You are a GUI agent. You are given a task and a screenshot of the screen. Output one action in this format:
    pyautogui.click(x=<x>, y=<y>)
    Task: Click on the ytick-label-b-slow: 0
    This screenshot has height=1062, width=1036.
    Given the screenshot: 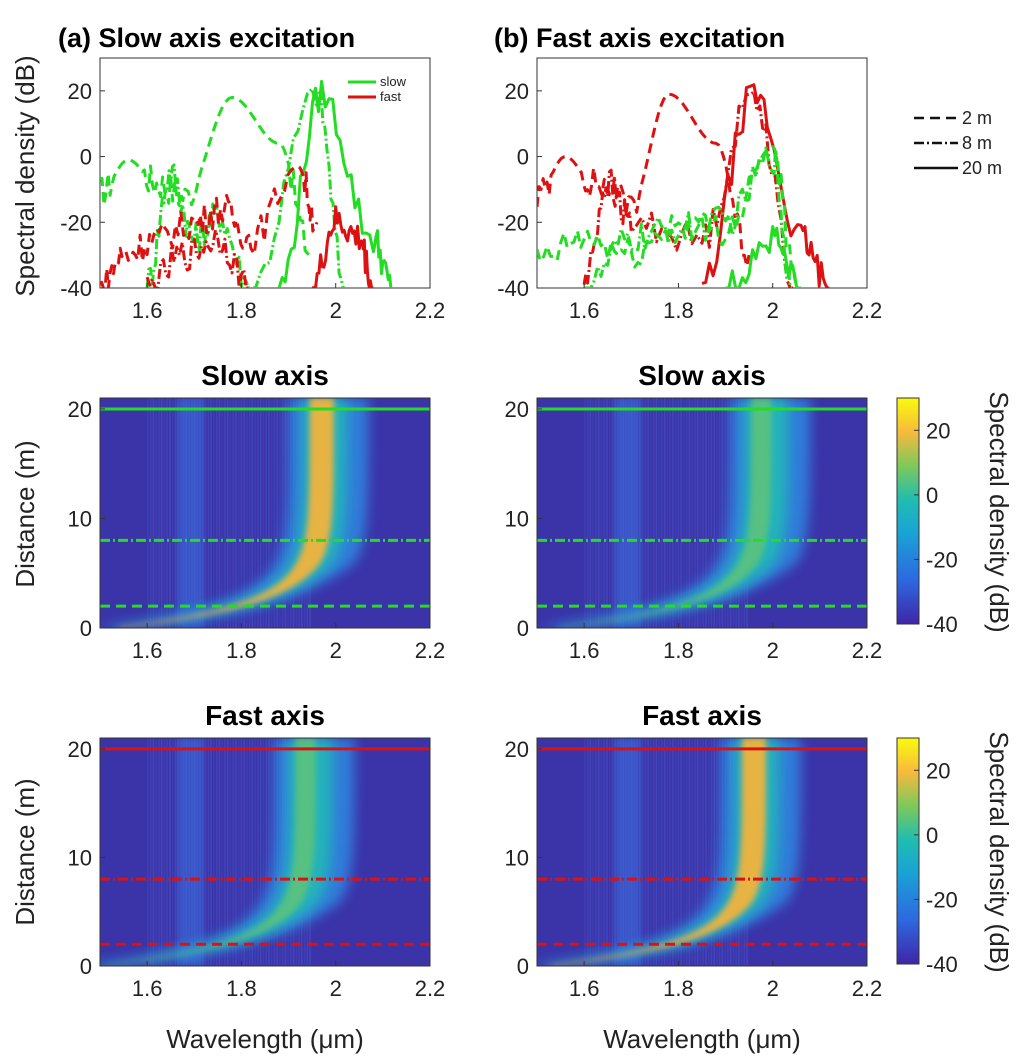 What is the action you would take?
    pyautogui.click(x=523, y=628)
    